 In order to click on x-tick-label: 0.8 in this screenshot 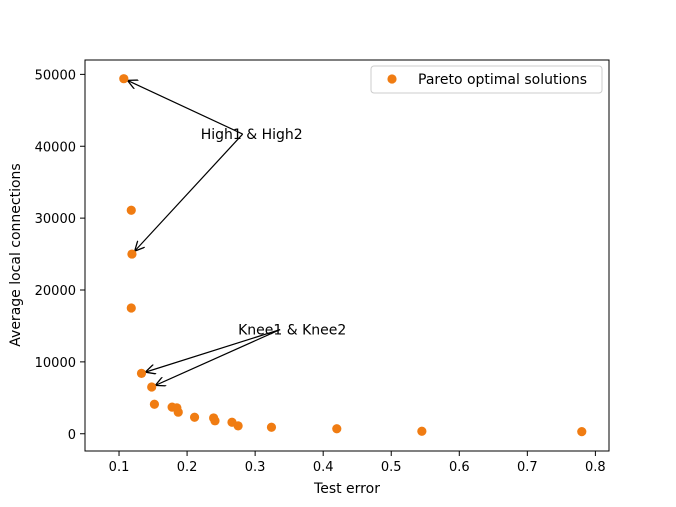, I will do `click(595, 467)`.